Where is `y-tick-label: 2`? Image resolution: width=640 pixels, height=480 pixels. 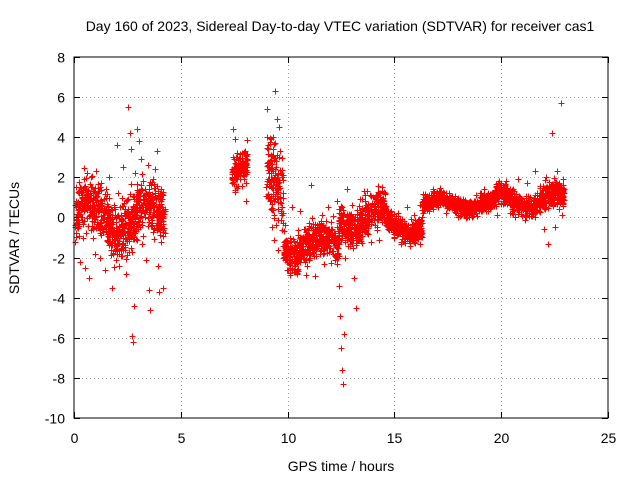
y-tick-label: 2 is located at coordinates (61, 178).